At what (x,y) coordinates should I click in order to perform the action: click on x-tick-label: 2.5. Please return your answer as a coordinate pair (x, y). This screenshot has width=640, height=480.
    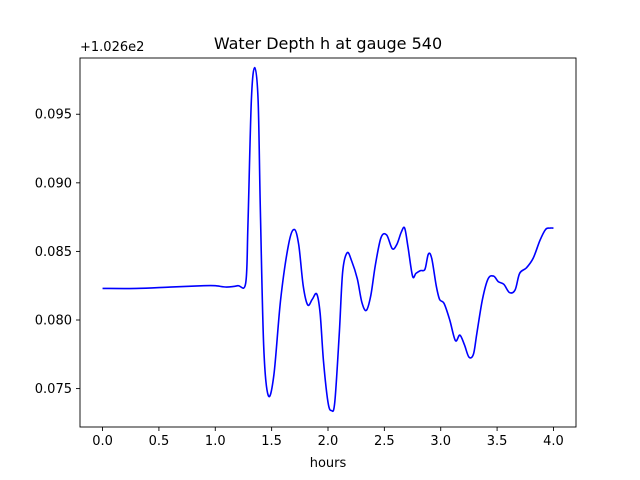
    Looking at the image, I should click on (384, 441).